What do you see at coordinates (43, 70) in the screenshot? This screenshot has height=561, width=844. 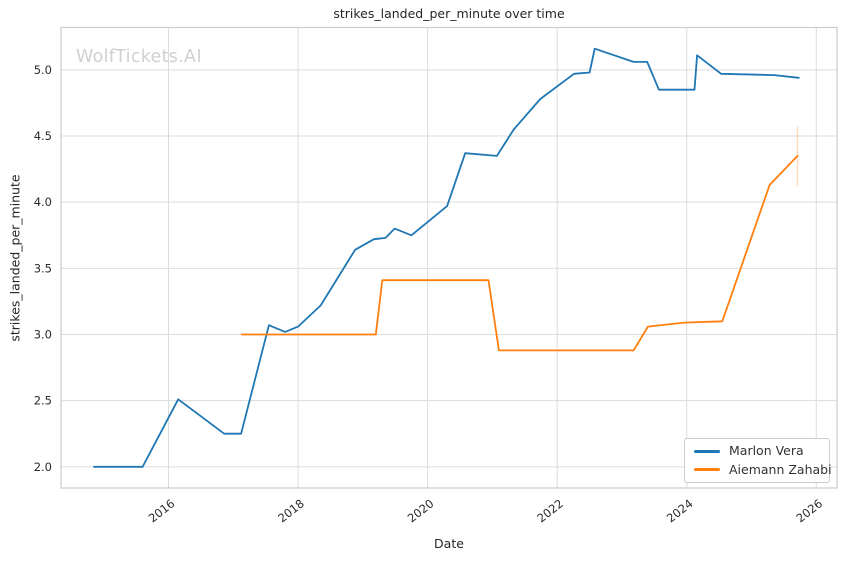 I see `y-tick-label: 5.0` at bounding box center [43, 70].